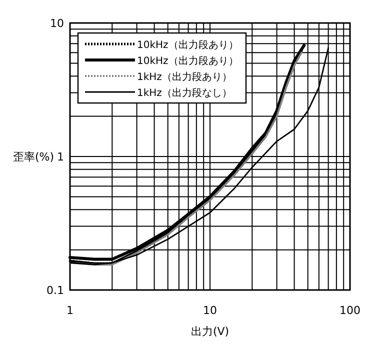 This screenshot has width=374, height=346. What do you see at coordinates (60, 157) in the screenshot?
I see `y-tick-label: 1` at bounding box center [60, 157].